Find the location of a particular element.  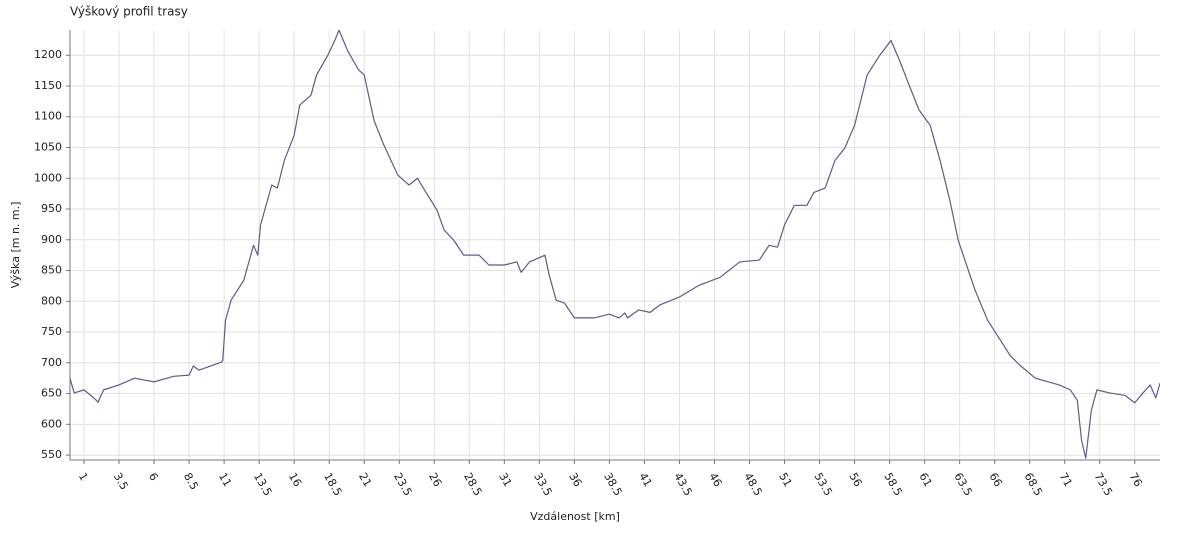

x-tick-label: 68.5 is located at coordinates (1034, 485).